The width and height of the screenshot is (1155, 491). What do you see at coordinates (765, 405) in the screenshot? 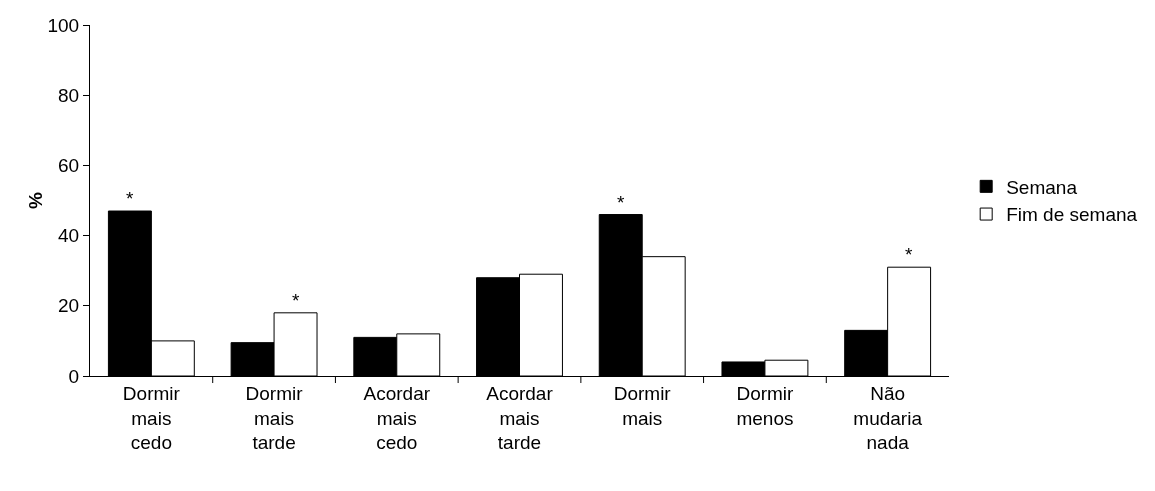
I see `x-tick-label: Dormir menos` at bounding box center [765, 405].